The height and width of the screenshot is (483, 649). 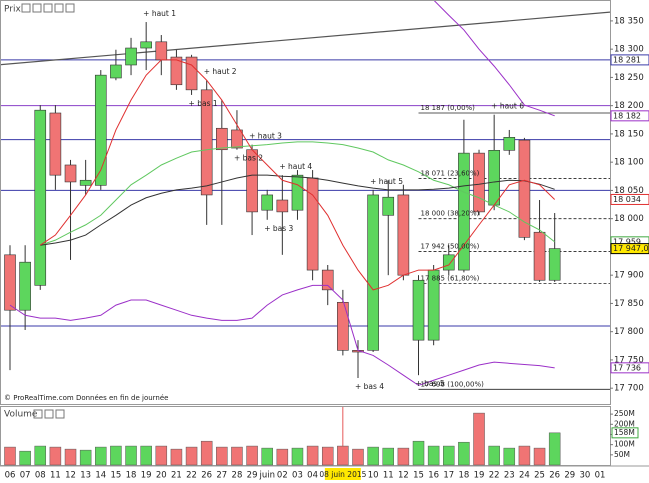 What do you see at coordinates (85, 476) in the screenshot?
I see `x-tick-label: 13` at bounding box center [85, 476].